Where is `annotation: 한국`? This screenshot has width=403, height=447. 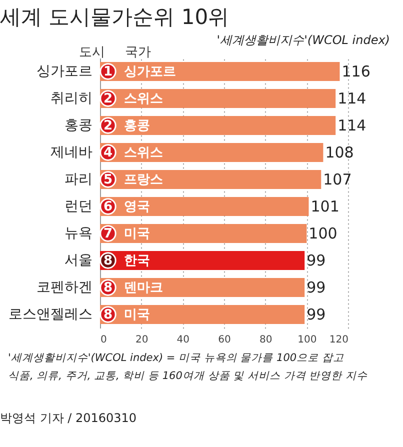 annotation: 한국 is located at coordinates (137, 261).